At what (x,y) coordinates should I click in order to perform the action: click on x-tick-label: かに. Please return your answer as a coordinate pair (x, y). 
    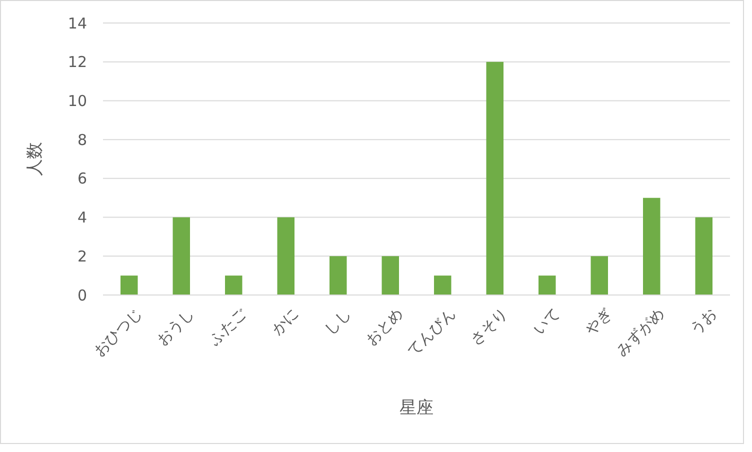
    Looking at the image, I should click on (285, 321).